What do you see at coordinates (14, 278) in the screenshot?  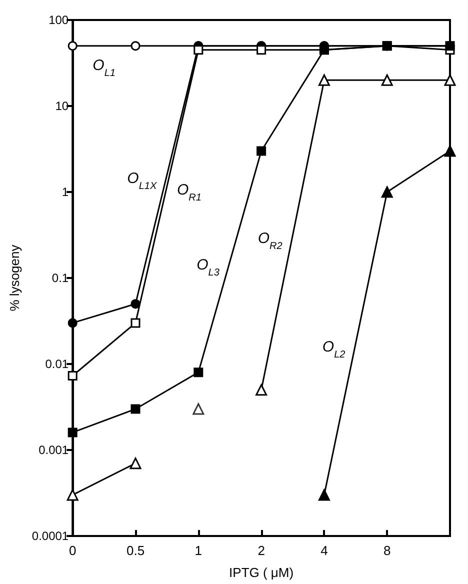 I see `y-axis-title: % lysogeny` at bounding box center [14, 278].